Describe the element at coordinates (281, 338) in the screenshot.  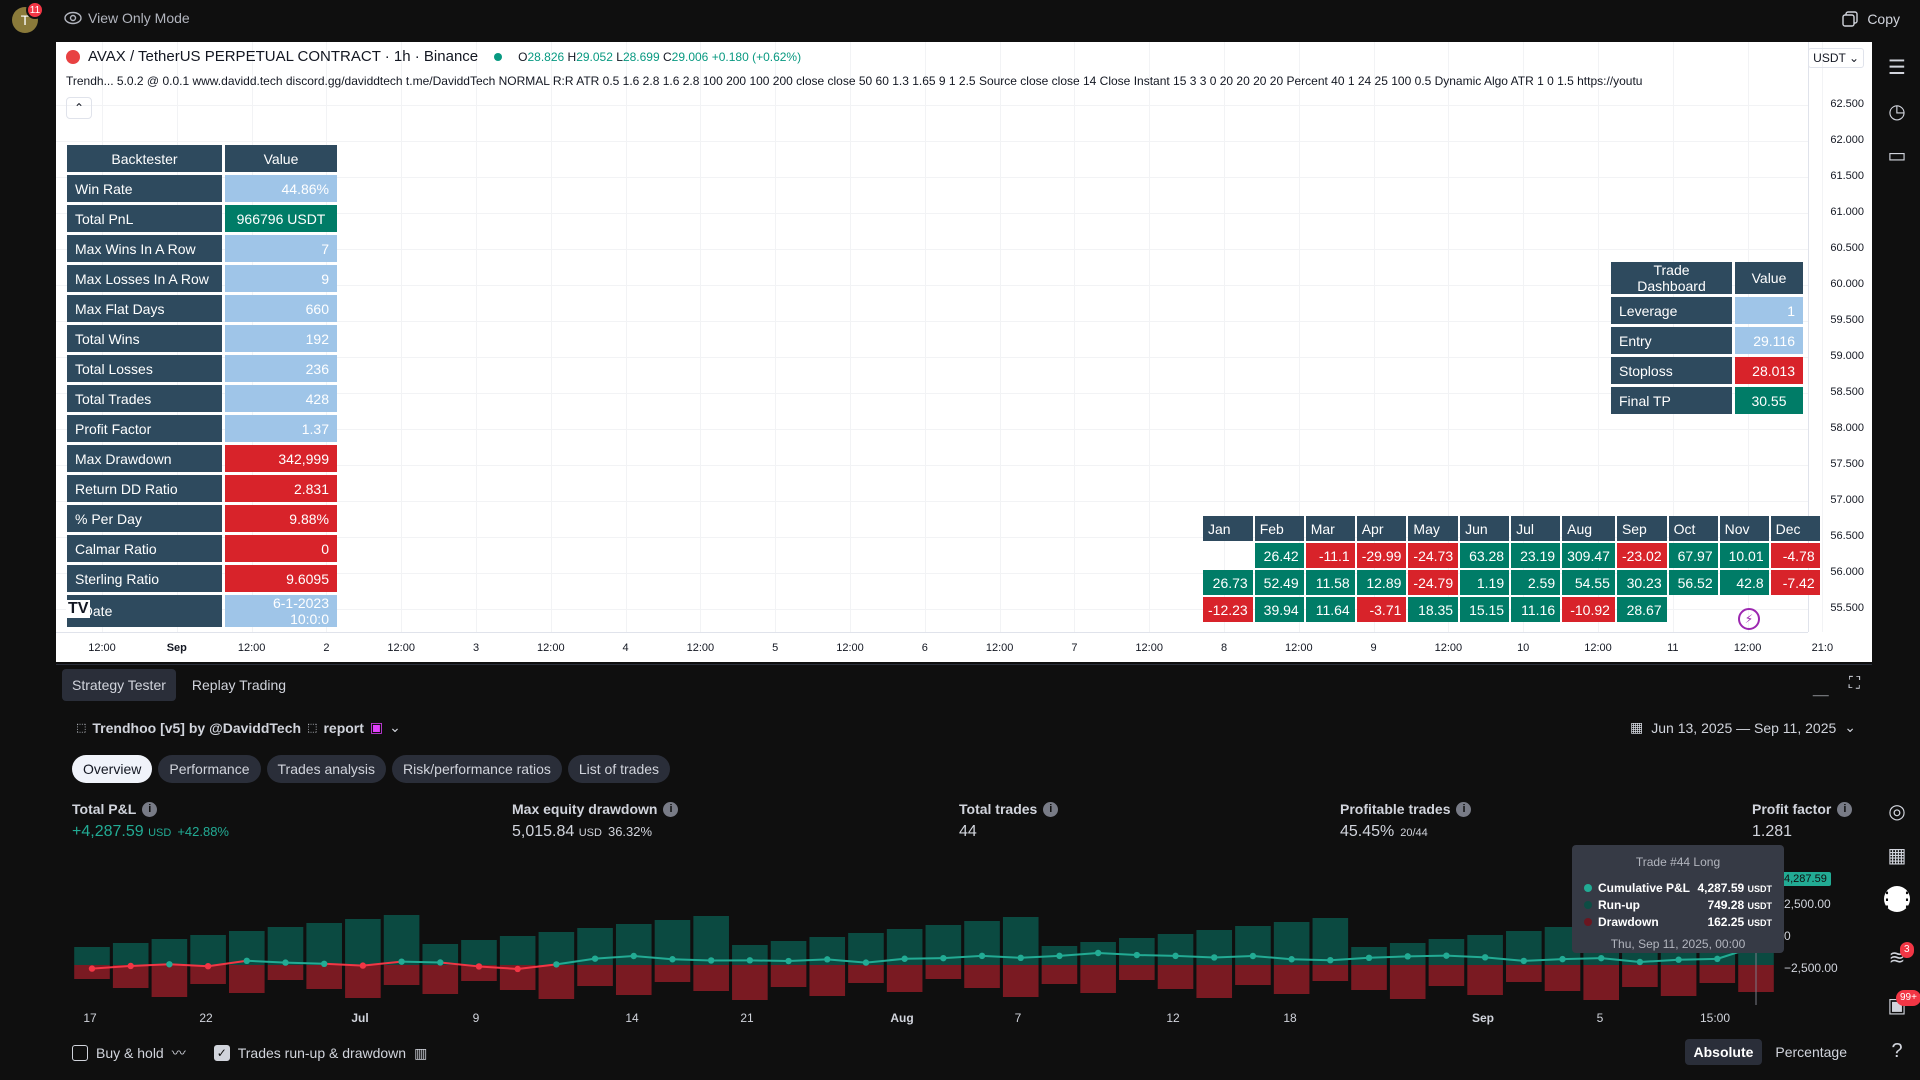
I see `row-value: 192` at that location.